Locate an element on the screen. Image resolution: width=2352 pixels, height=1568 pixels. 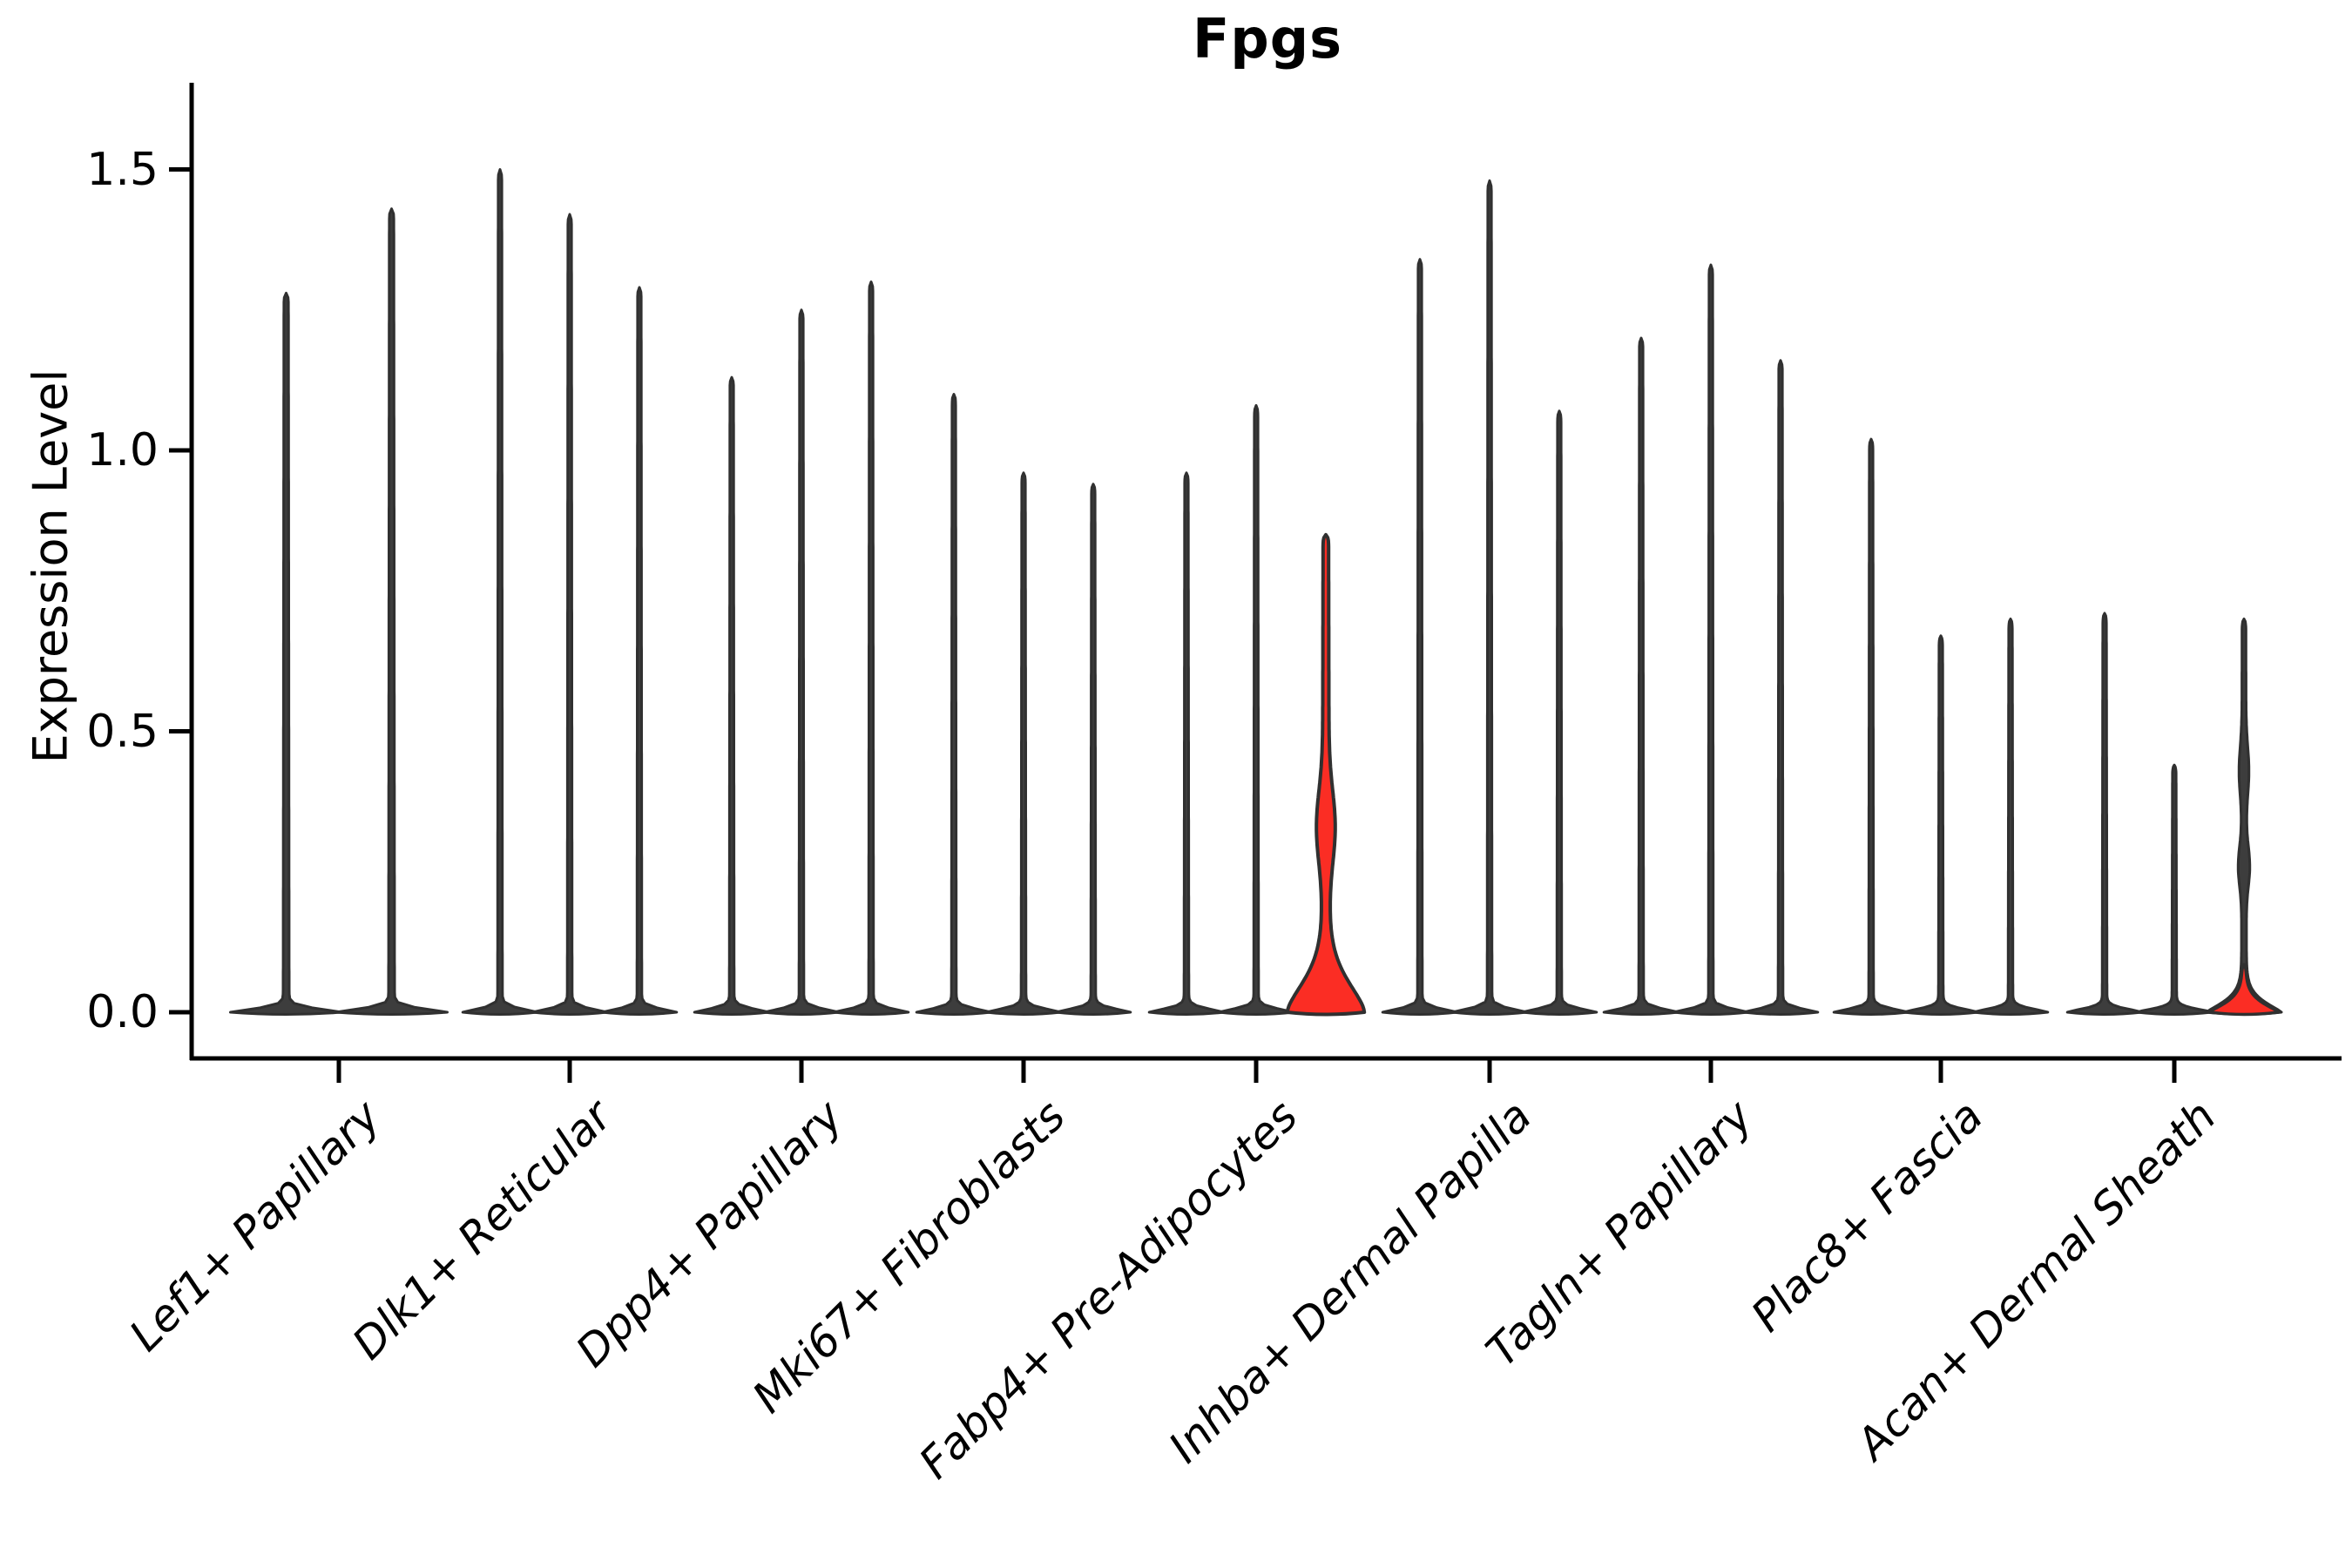
y-tick-label: 0.5 is located at coordinates (122, 731).